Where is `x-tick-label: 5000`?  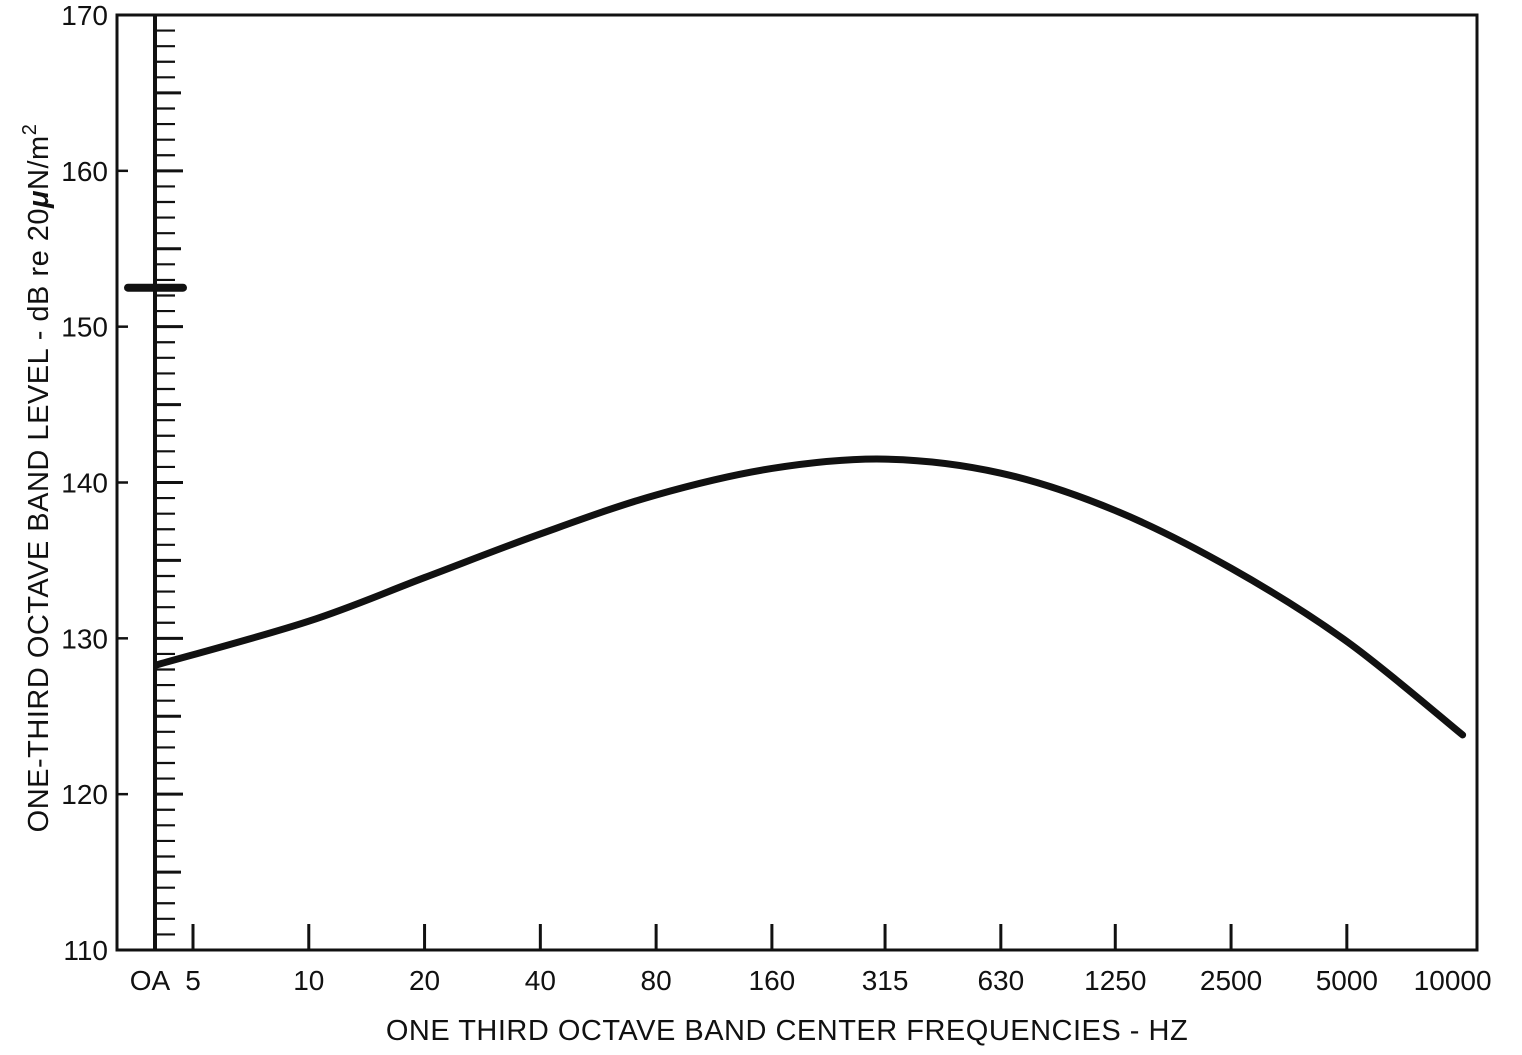
x-tick-label: 5000 is located at coordinates (1347, 980).